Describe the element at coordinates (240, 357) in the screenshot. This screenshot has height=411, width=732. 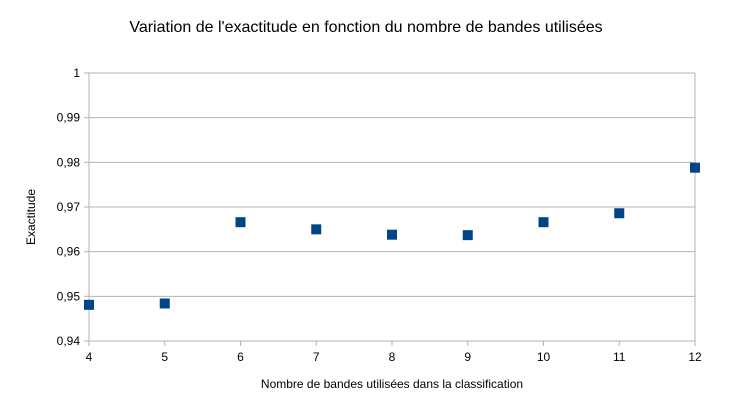
I see `x-tick-label: 6` at that location.